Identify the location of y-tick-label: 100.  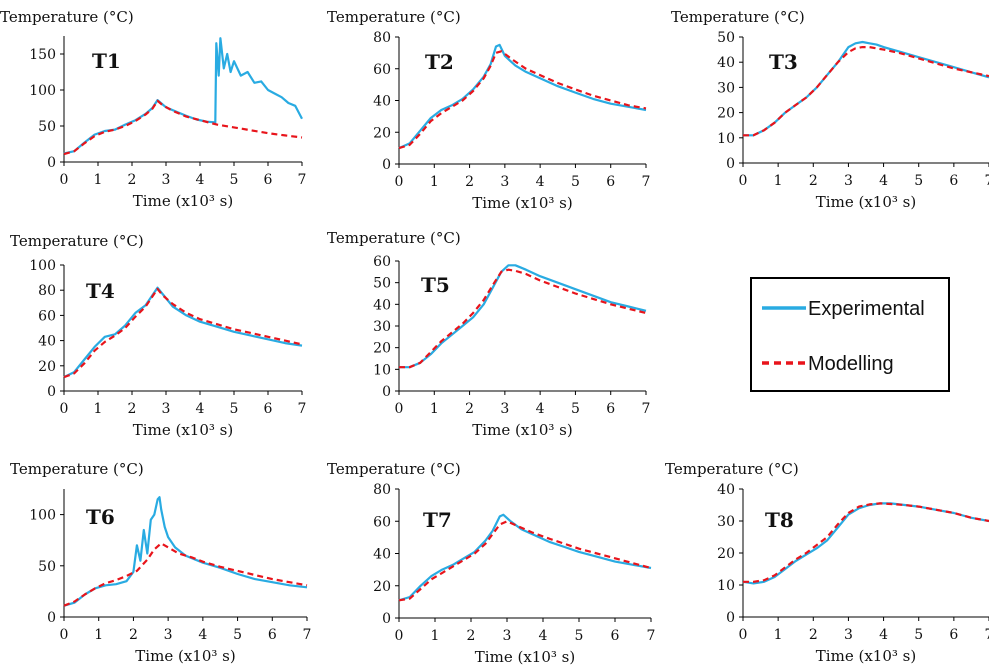
(42, 91).